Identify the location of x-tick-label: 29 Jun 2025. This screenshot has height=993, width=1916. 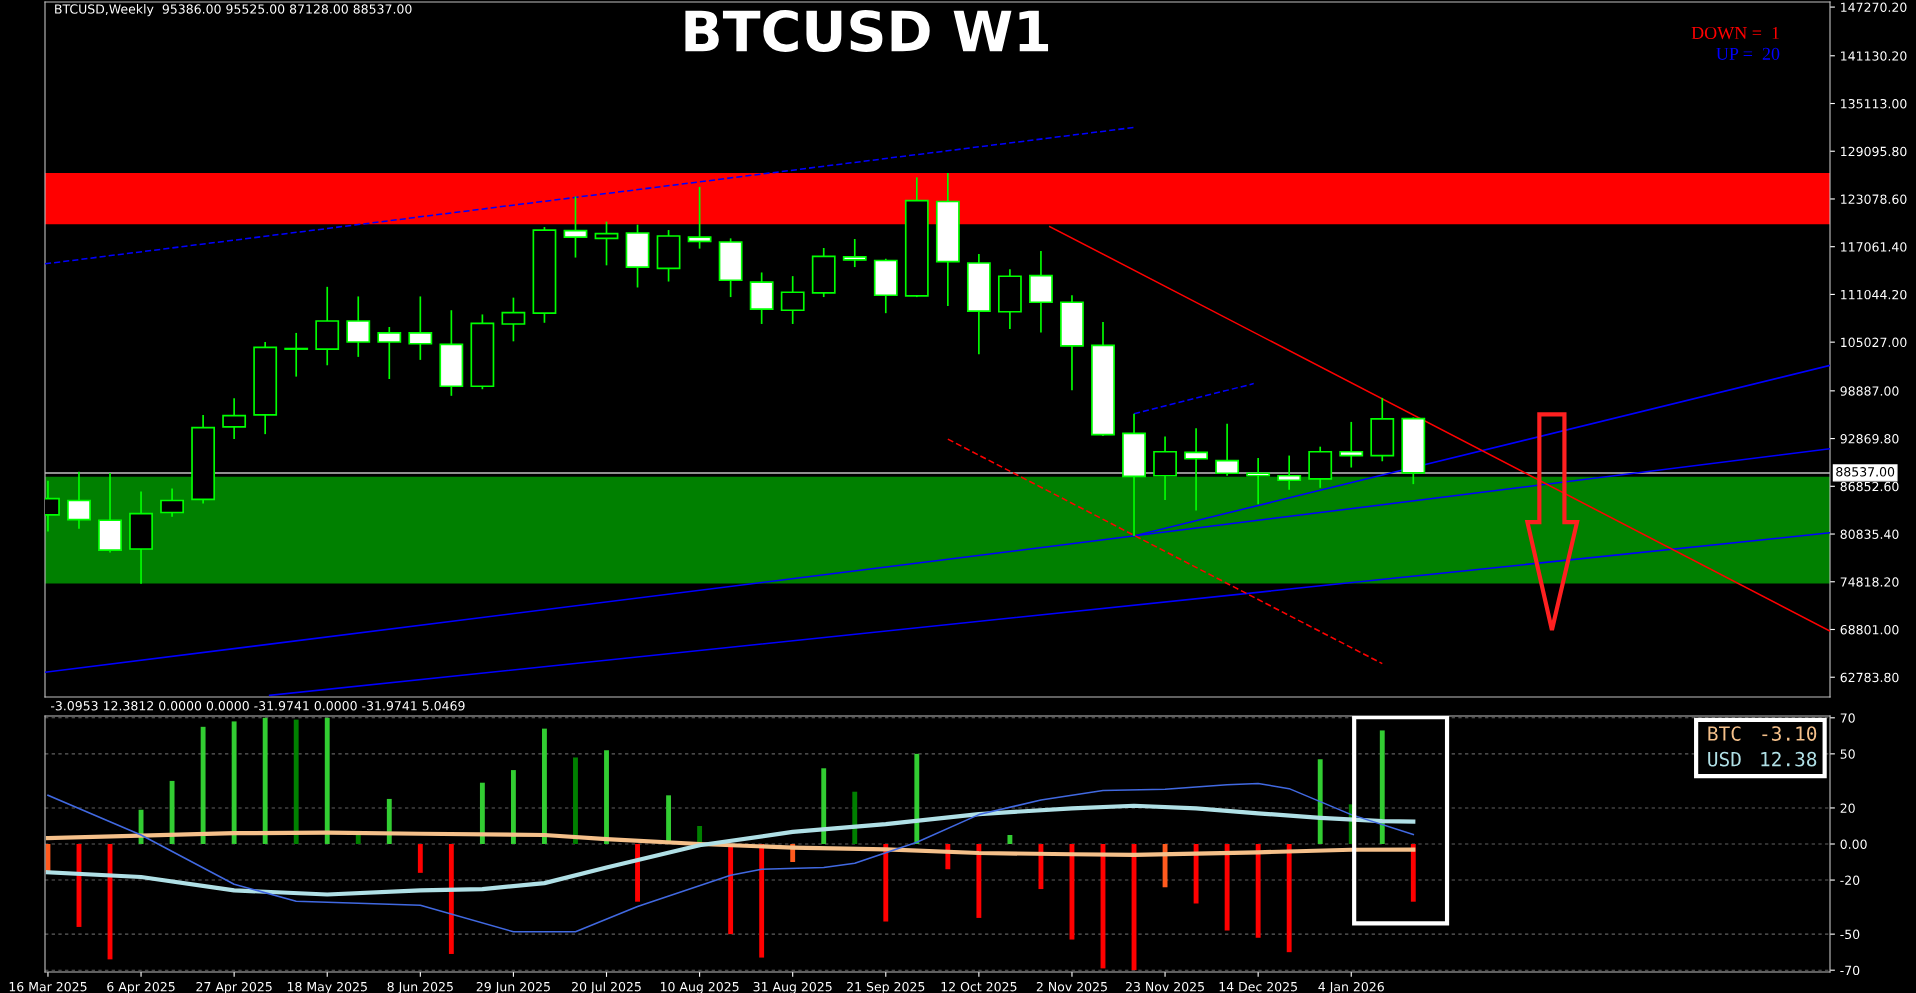
(513, 987).